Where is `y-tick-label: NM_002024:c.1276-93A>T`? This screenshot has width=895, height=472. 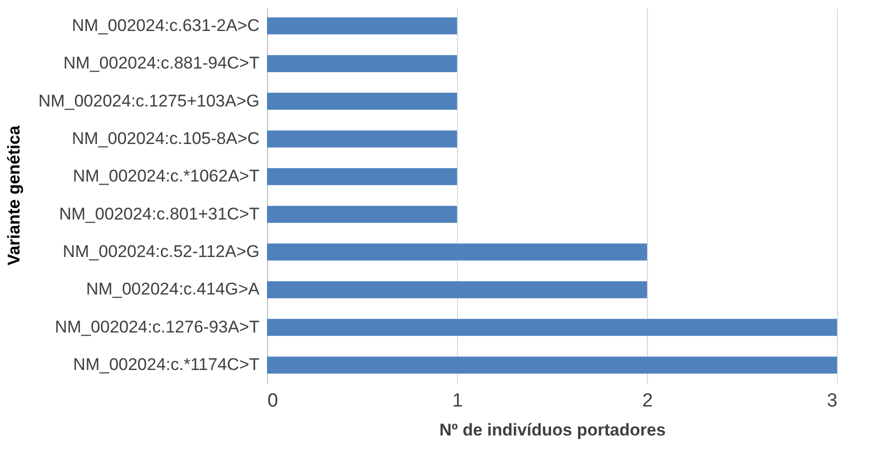
y-tick-label: NM_002024:c.1276-93A>T is located at coordinates (157, 326).